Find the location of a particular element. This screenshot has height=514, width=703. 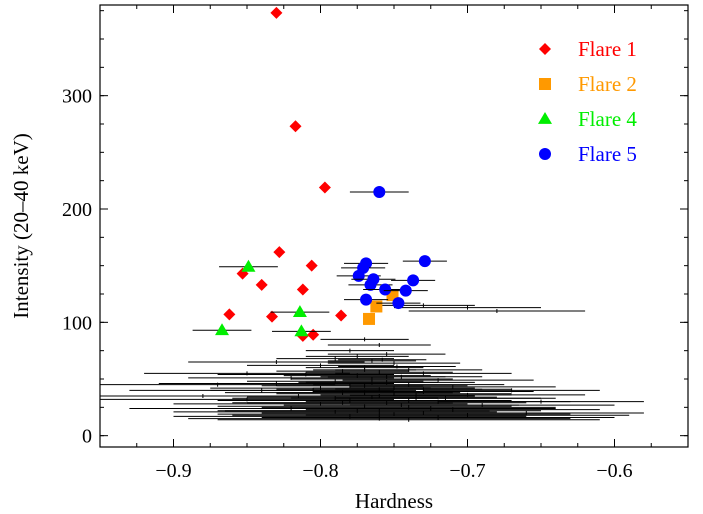

y-axis-title: Intensity (20–40 keV) is located at coordinates (21, 225).